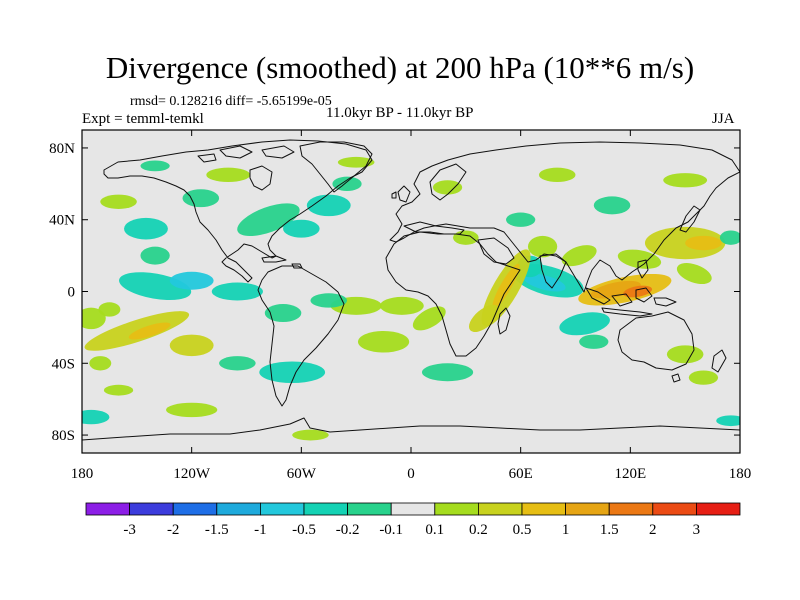  Describe the element at coordinates (411, 474) in the screenshot. I see `x-tick-label: 0` at that location.